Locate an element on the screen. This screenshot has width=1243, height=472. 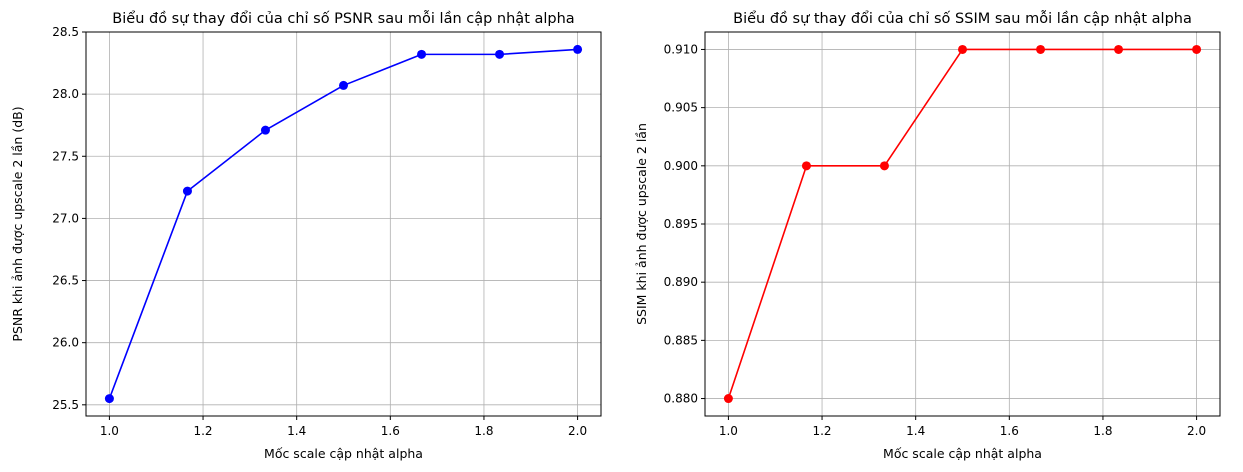
y-axis-label: PSNR khi ảnh được upscale 2 lần (dB) is located at coordinates (17, 223).